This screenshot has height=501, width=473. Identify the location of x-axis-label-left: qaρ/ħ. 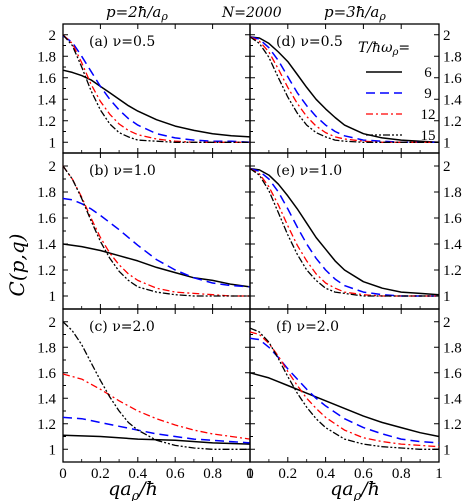
(133, 489).